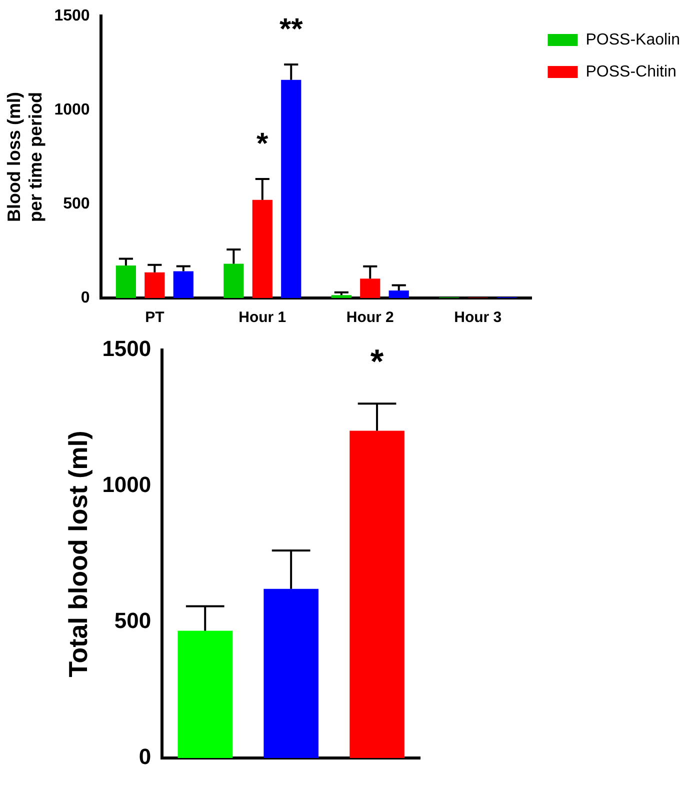 The image size is (700, 790). Describe the element at coordinates (633, 39) in the screenshot. I see `legend-label: POSS-Kaolin` at that location.